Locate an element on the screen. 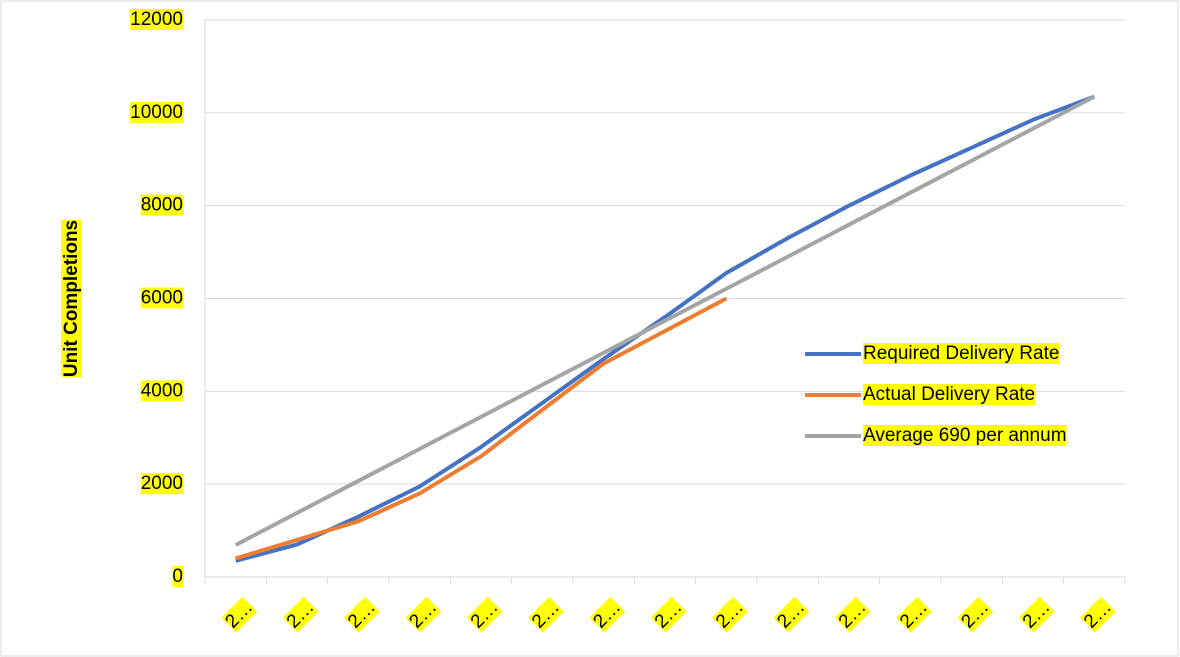 This screenshot has width=1180, height=657. legend-label: Required Delivery Rate is located at coordinates (961, 353).